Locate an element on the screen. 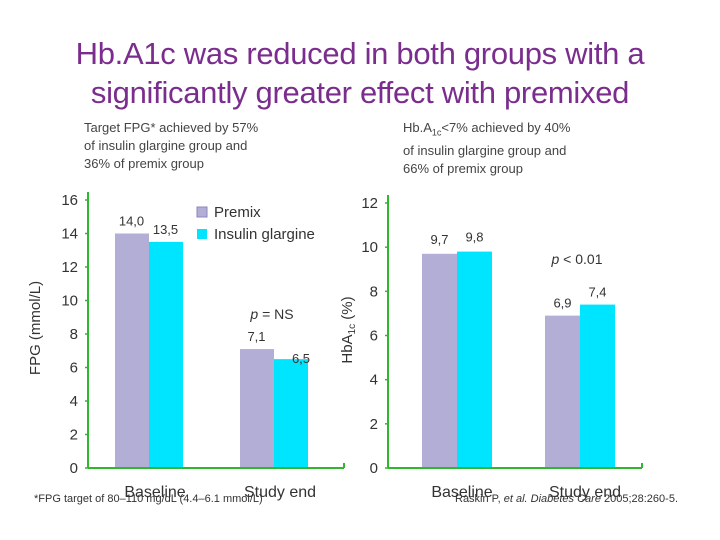 This screenshot has width=720, height=540. left-y-tick-label: 8 is located at coordinates (74, 334).